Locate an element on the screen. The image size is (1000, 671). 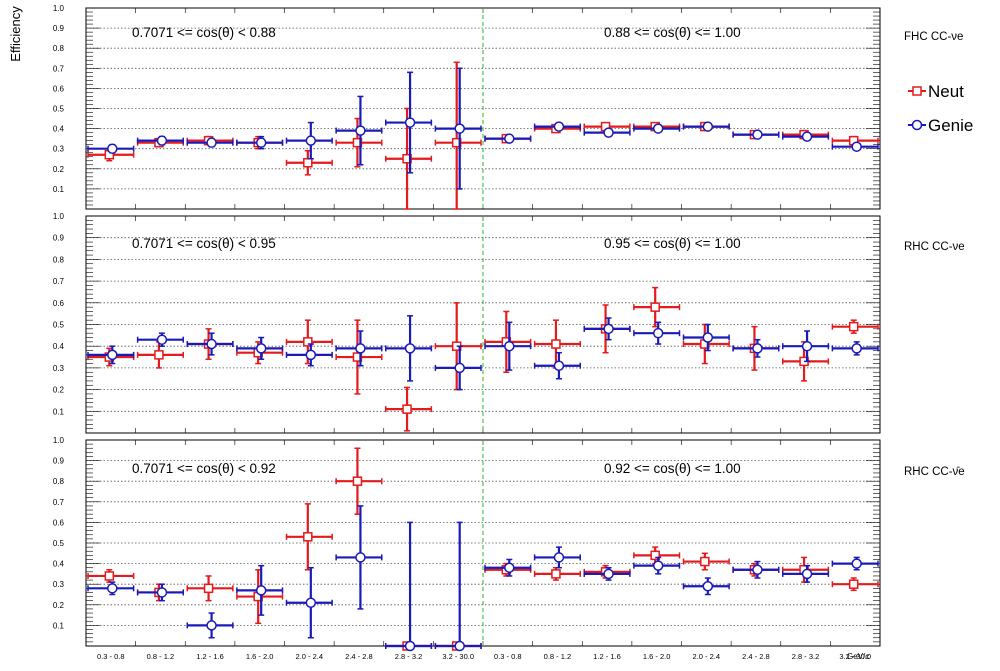
y-tick-label: 0.5 is located at coordinates (59, 543).